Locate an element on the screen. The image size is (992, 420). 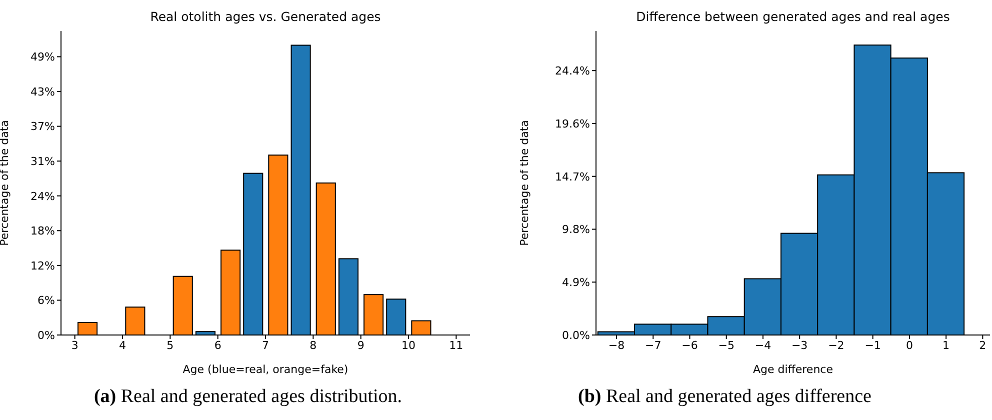
x-tick-label: 8 is located at coordinates (313, 345).